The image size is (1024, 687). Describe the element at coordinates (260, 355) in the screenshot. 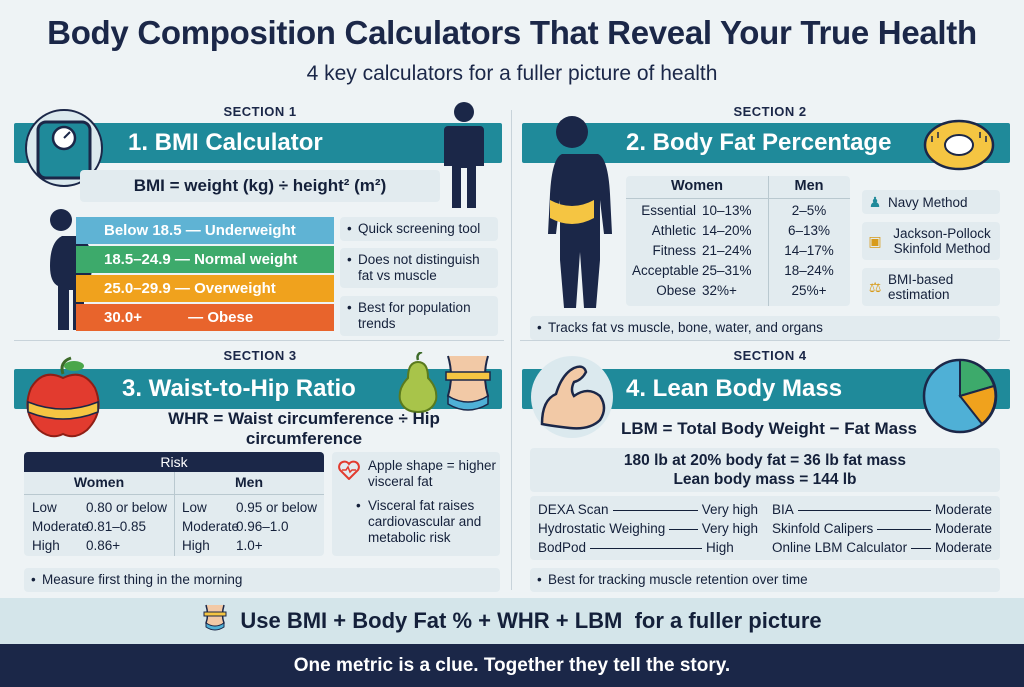

I see `section3-label: SECTION 3` at that location.